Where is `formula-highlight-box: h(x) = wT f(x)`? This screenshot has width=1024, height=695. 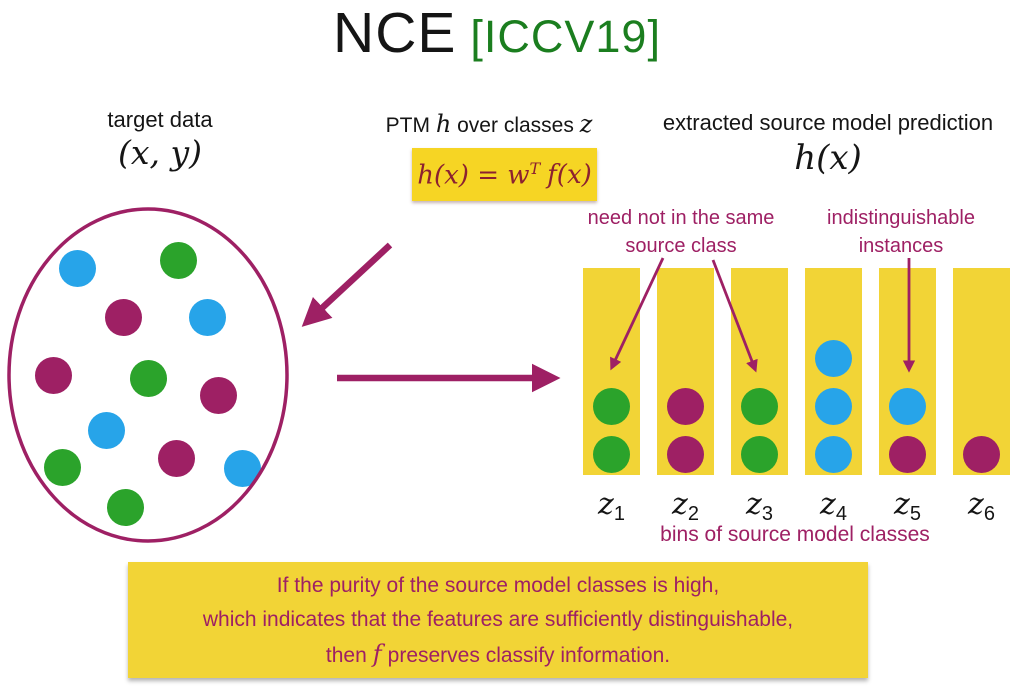
formula-highlight-box: h(x) = wT f(x) is located at coordinates (504, 174).